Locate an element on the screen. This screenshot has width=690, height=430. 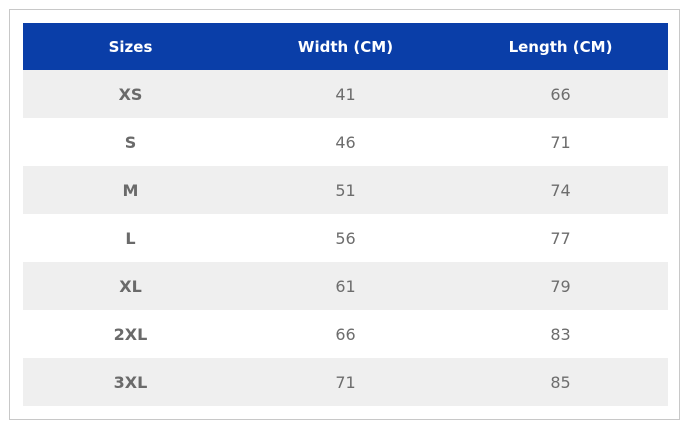
size-cell: L is located at coordinates (130, 238).